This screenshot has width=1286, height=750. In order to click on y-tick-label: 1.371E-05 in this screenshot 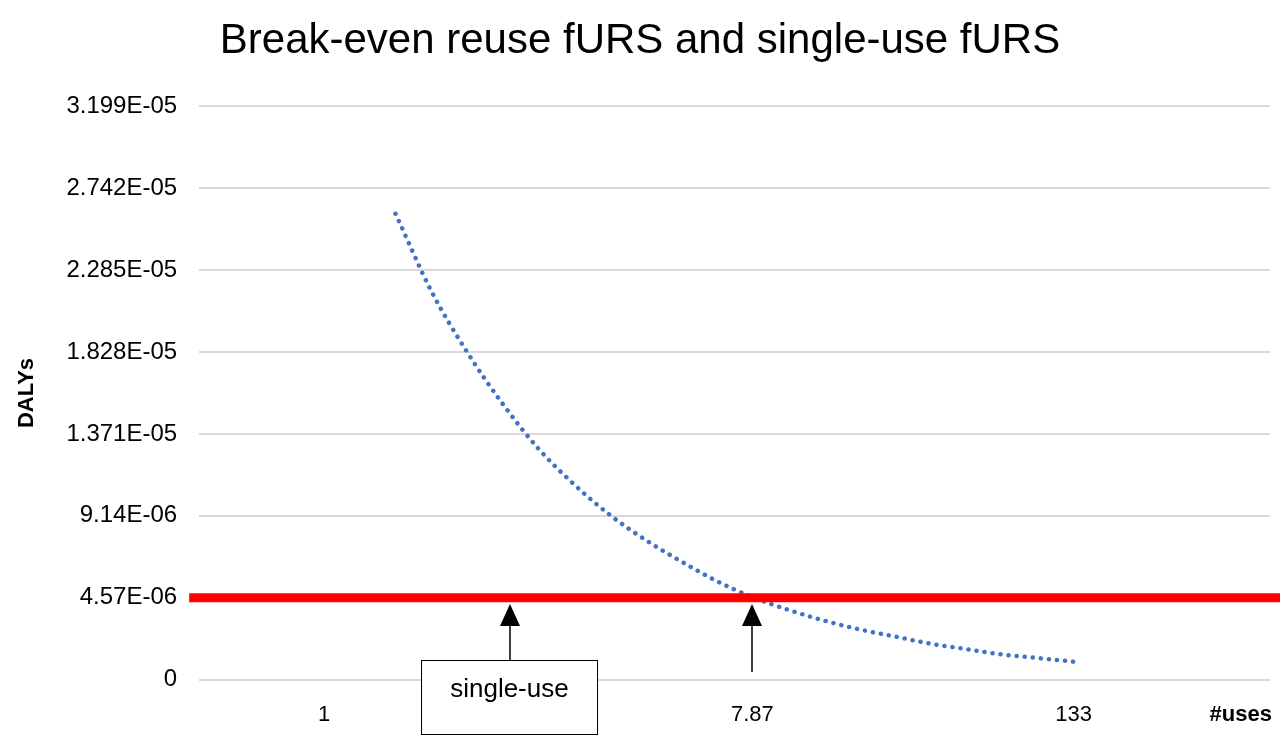, I will do `click(122, 432)`.